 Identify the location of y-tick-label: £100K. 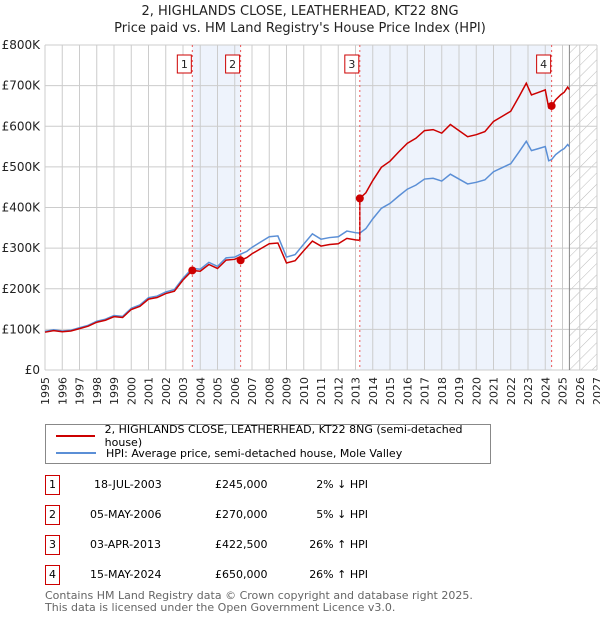
(22, 329).